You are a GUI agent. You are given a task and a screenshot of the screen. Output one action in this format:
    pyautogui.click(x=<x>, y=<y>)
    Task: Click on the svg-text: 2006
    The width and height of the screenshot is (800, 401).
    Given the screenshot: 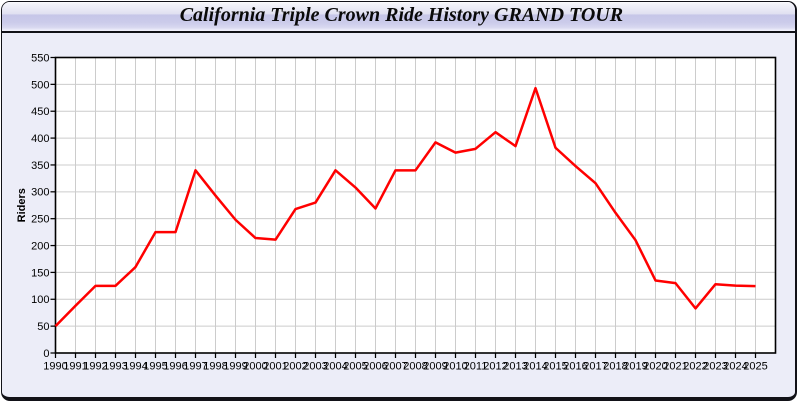 What is the action you would take?
    pyautogui.click(x=375, y=367)
    